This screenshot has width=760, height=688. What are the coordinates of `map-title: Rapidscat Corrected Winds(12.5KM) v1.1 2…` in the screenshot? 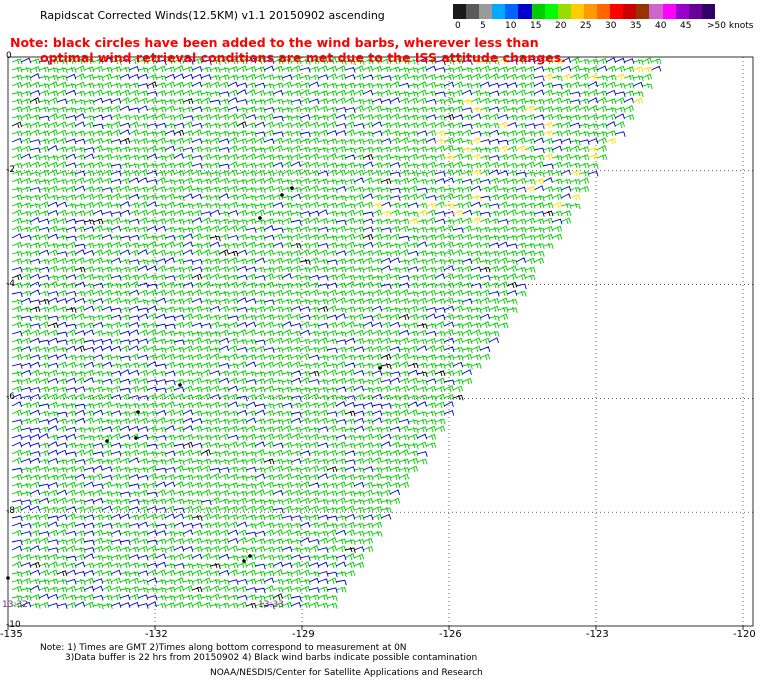 It's located at (212, 15).